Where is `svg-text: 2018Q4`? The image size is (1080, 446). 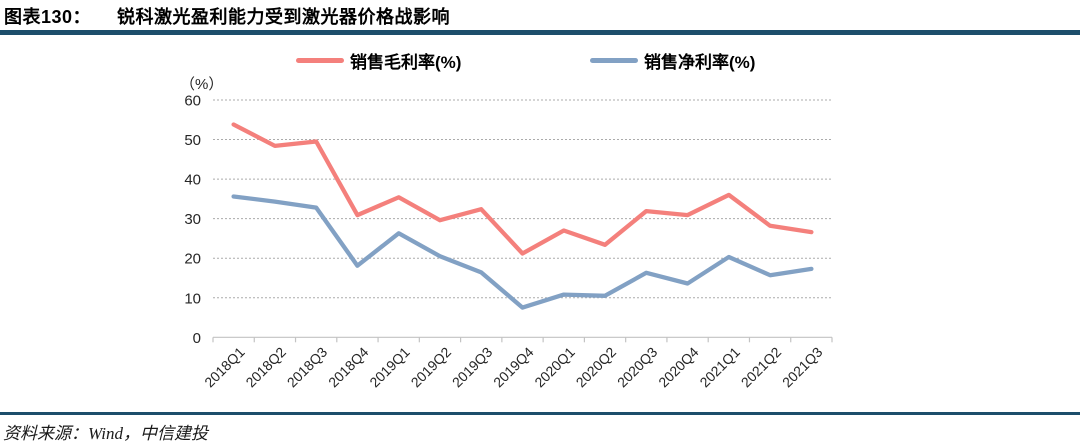 svg-text: 2018Q4 is located at coordinates (348, 367).